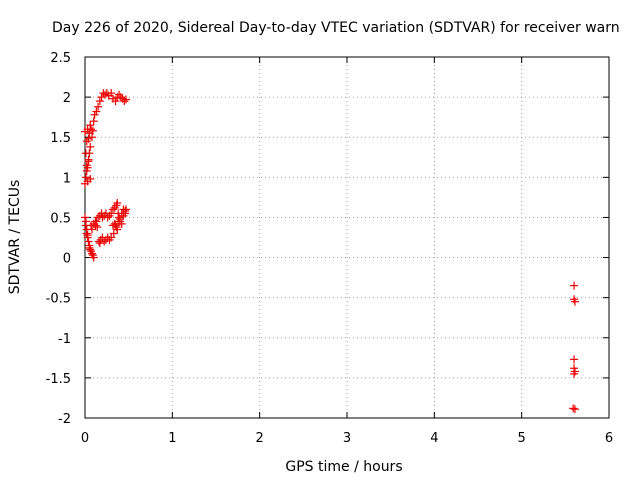 This screenshot has height=480, width=640. I want to click on y-tick-label: 2, so click(67, 98).